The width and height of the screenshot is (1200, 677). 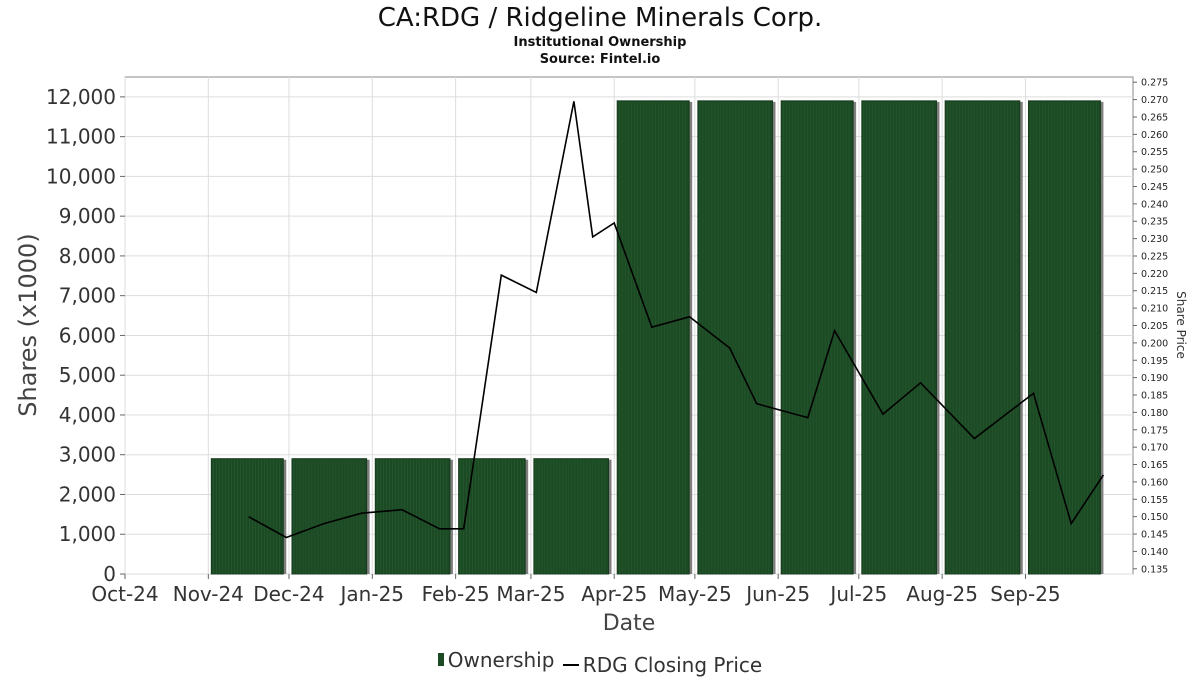 What do you see at coordinates (208, 594) in the screenshot?
I see `x-tick-label: Nov-24` at bounding box center [208, 594].